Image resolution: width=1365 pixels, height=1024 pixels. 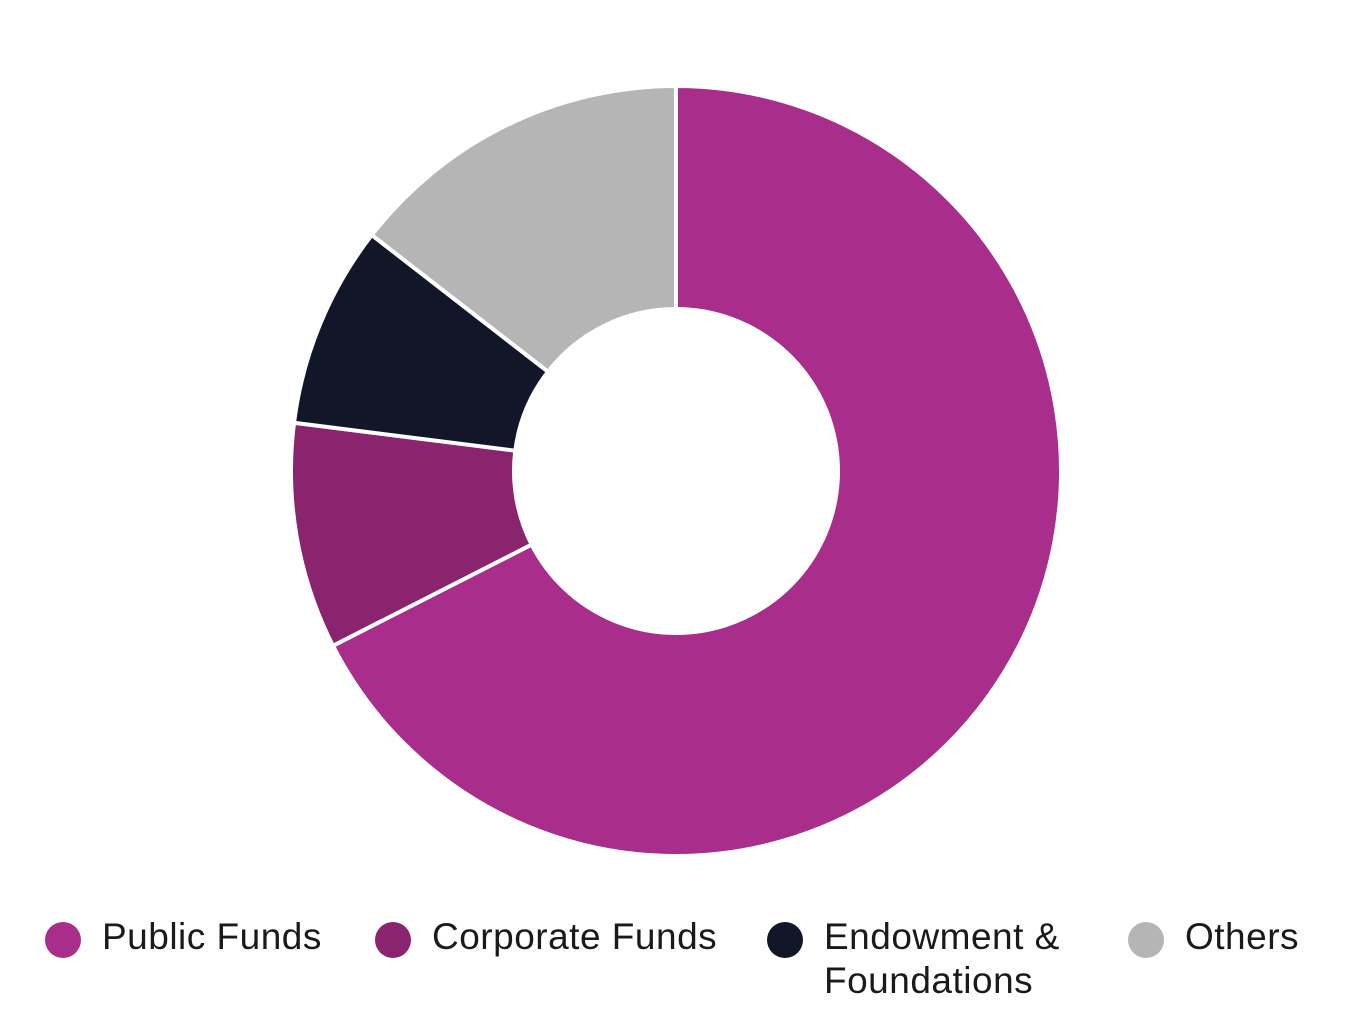 I want to click on legend-label-others: Others, so click(x=1242, y=936).